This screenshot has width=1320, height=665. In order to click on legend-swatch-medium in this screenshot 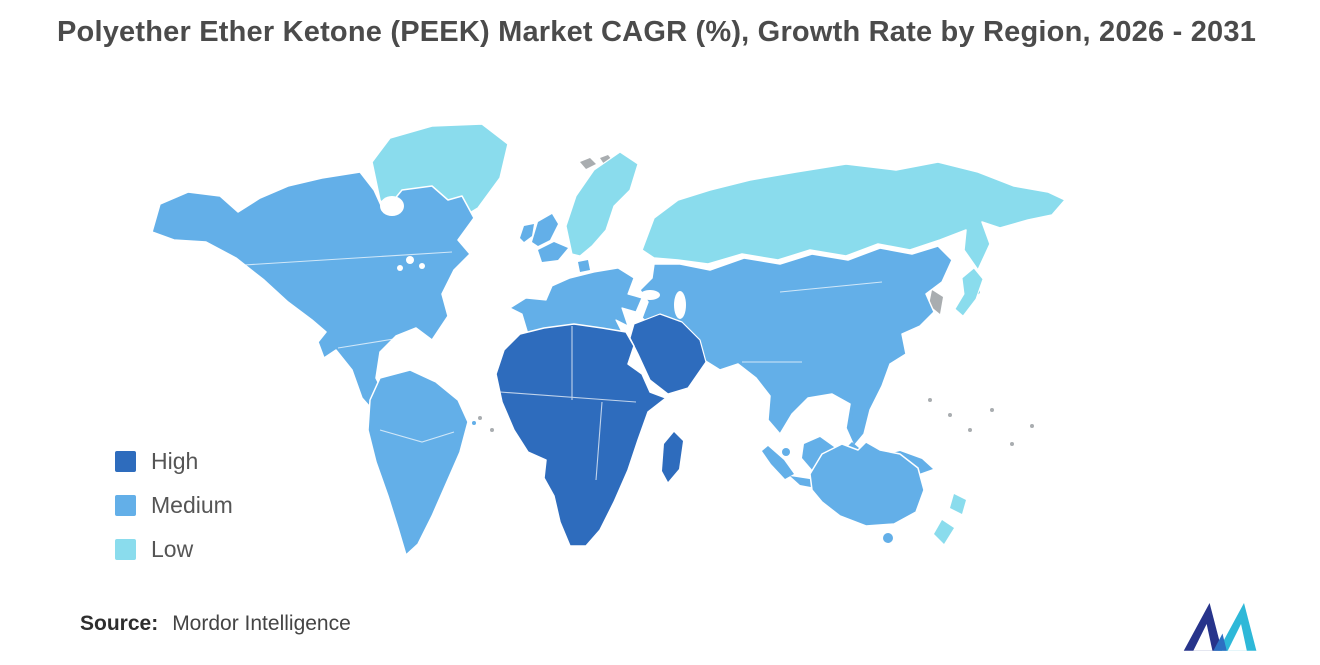, I will do `click(125, 505)`.